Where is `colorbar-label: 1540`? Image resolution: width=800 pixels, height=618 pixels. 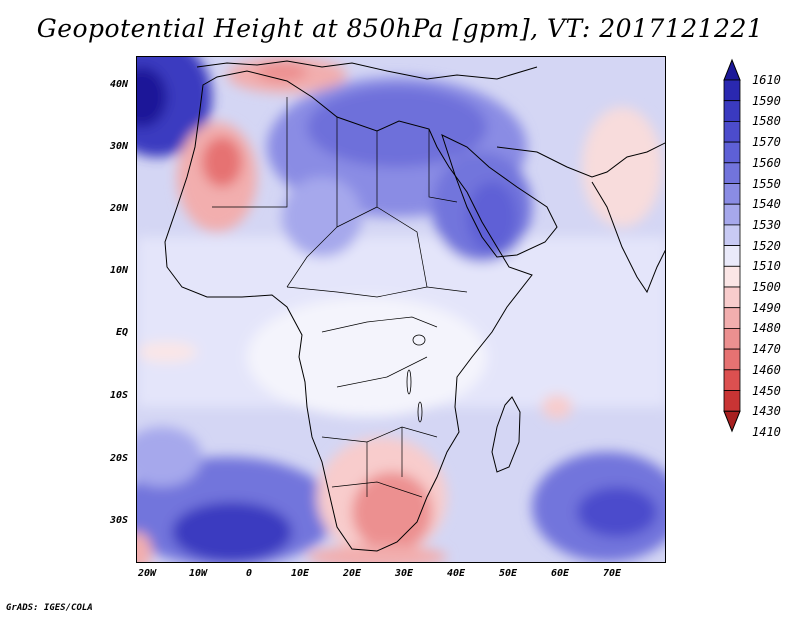
colorbar-label: 1540 is located at coordinates (766, 204).